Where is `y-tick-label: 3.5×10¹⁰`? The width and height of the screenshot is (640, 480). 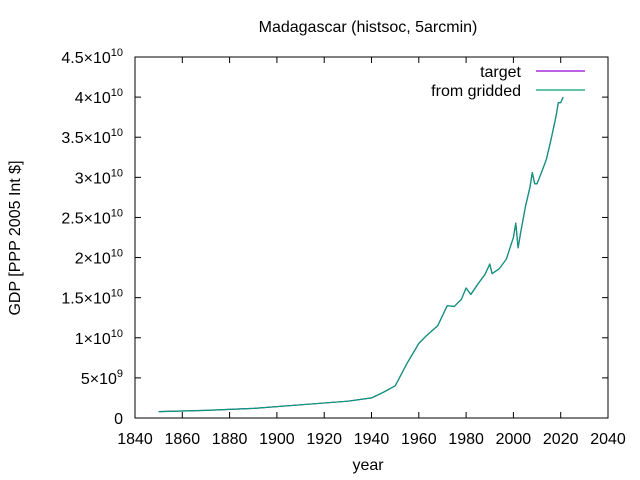
y-tick-label: 3.5×10¹⁰ is located at coordinates (92, 137).